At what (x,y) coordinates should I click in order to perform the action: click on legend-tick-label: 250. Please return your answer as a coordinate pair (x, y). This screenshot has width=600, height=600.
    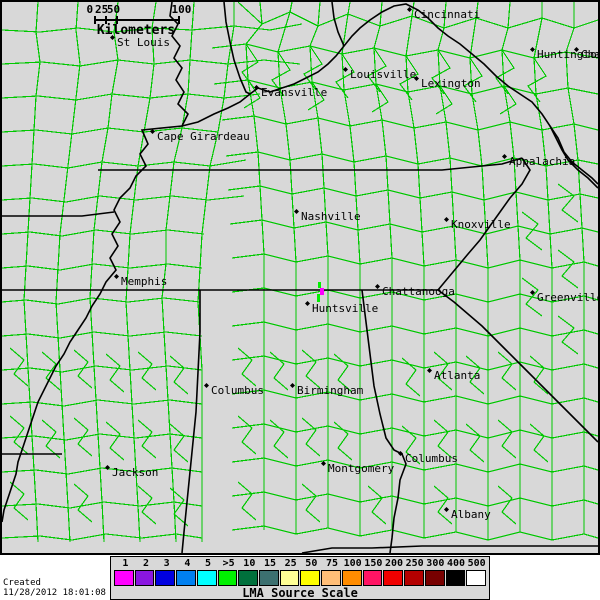
    Looking at the image, I should click on (414, 563).